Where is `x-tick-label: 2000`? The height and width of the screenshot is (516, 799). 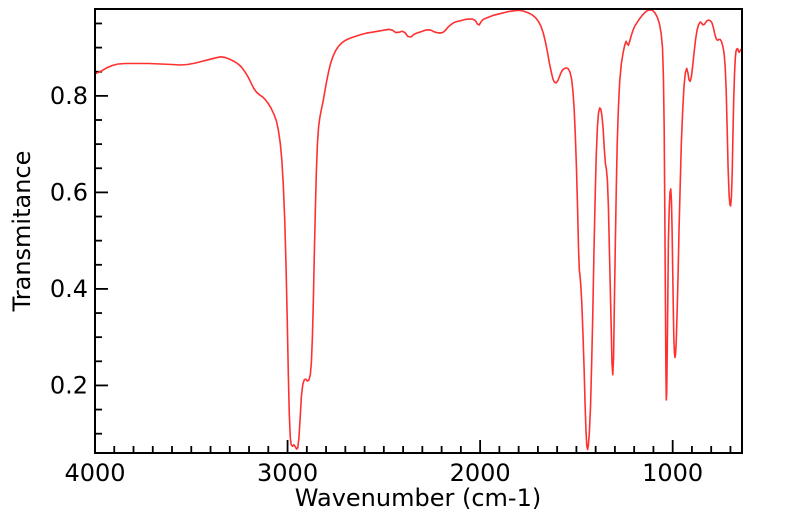
x-tick-label: 2000 is located at coordinates (480, 473).